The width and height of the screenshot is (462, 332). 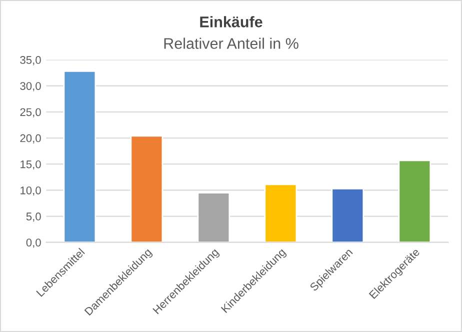 What do you see at coordinates (33, 217) in the screenshot?
I see `y-tick-label: 5,0` at bounding box center [33, 217].